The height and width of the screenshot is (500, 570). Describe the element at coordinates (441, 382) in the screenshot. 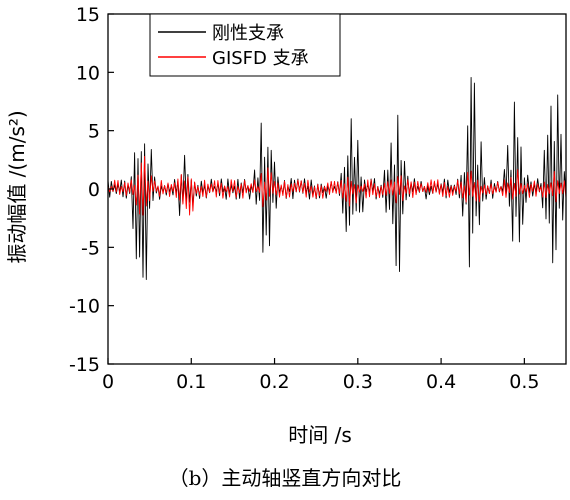

I see `x-tick-label: 0.4` at that location.